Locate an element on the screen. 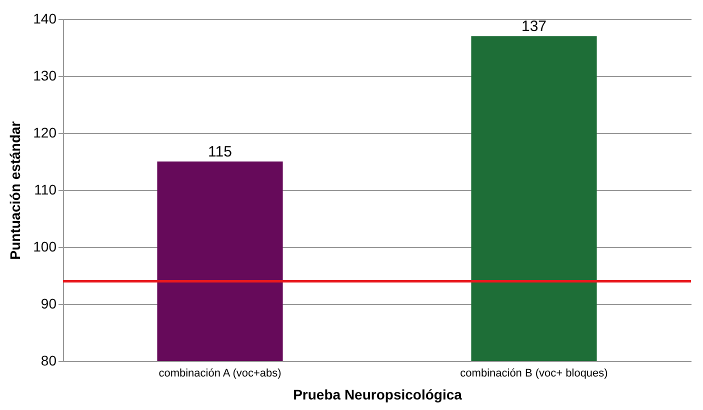  y-tick-label: 80 is located at coordinates (48, 360).